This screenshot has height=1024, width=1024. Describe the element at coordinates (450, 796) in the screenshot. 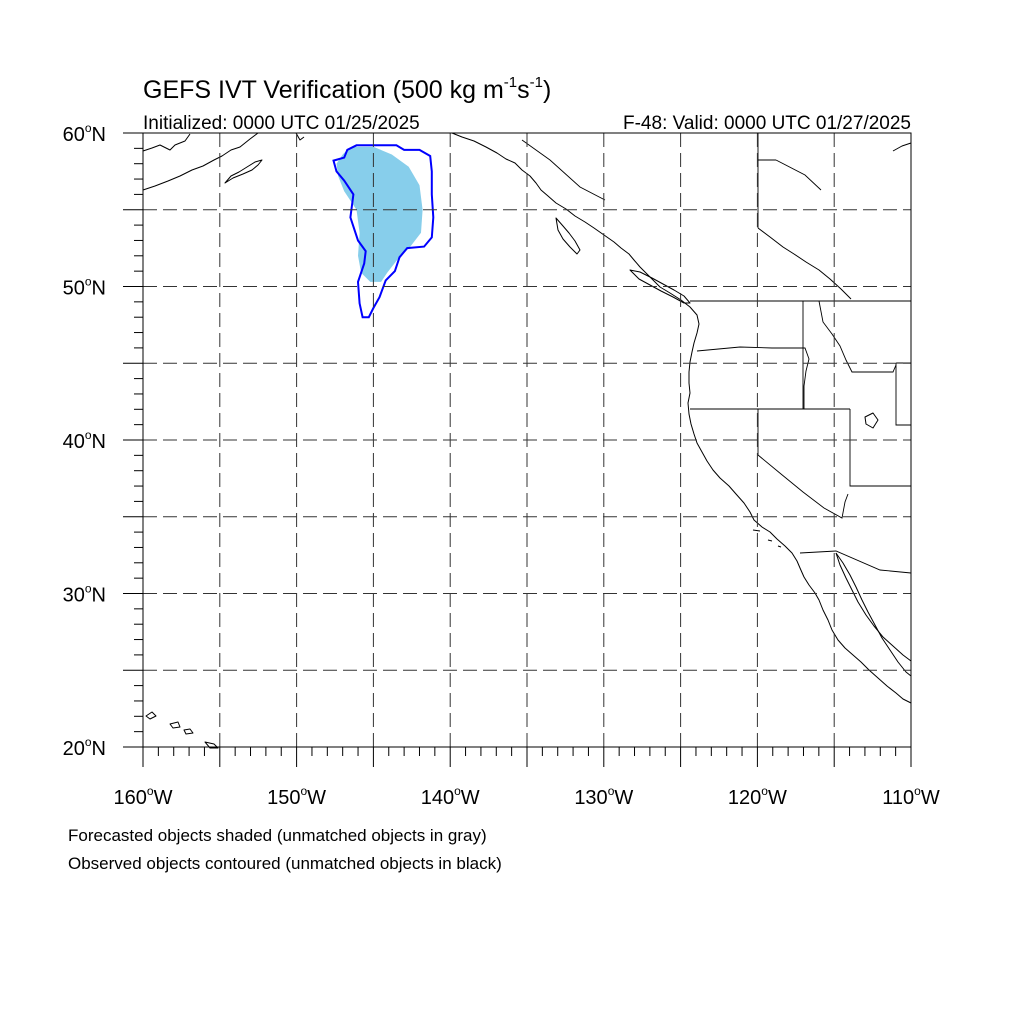

I see `lon-tick-label: 140oW` at that location.